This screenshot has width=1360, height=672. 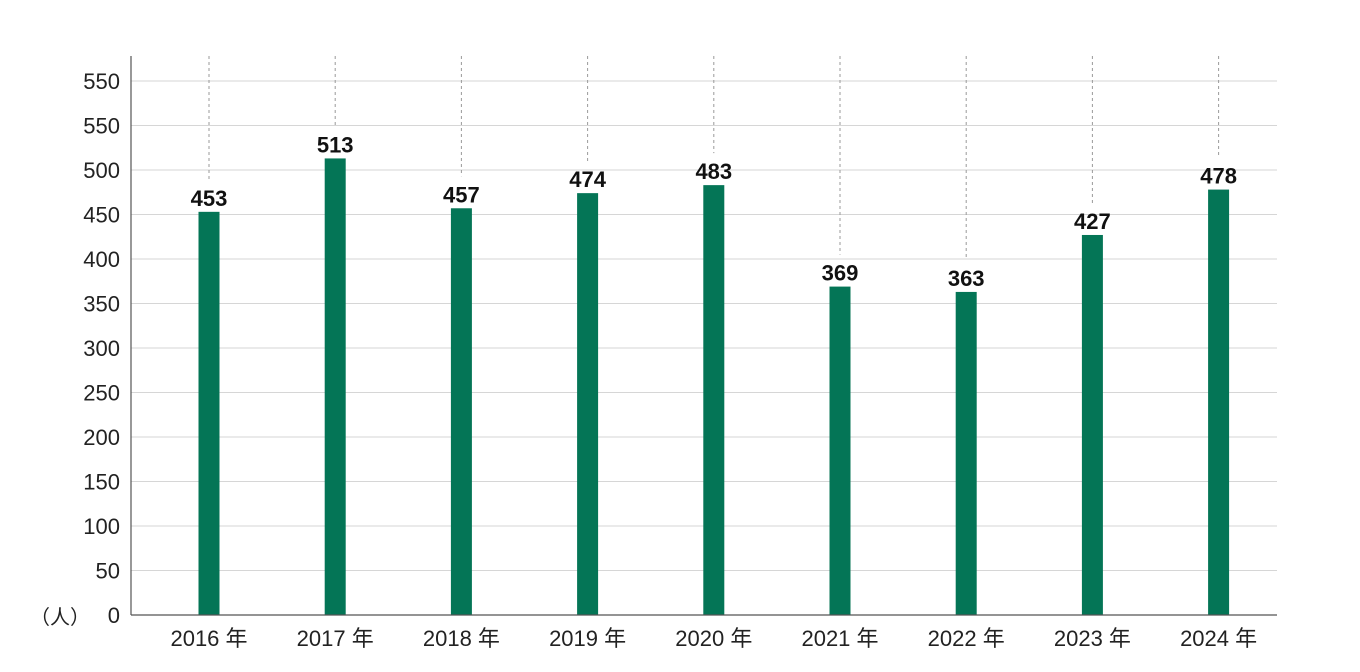 I want to click on bar-value-label: 457, so click(x=461, y=194).